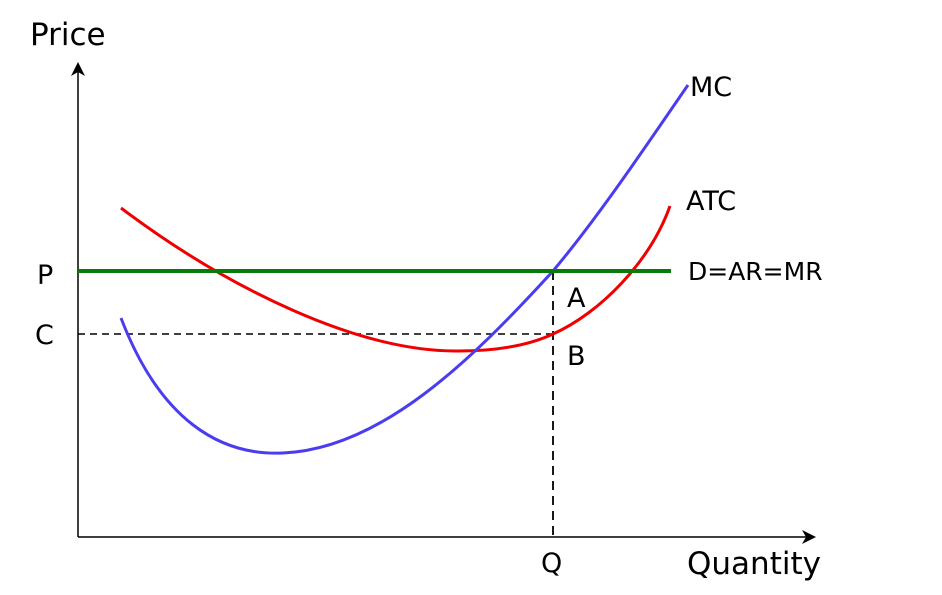 The height and width of the screenshot is (595, 942). What do you see at coordinates (396, 279) in the screenshot?
I see `atc-curve` at bounding box center [396, 279].